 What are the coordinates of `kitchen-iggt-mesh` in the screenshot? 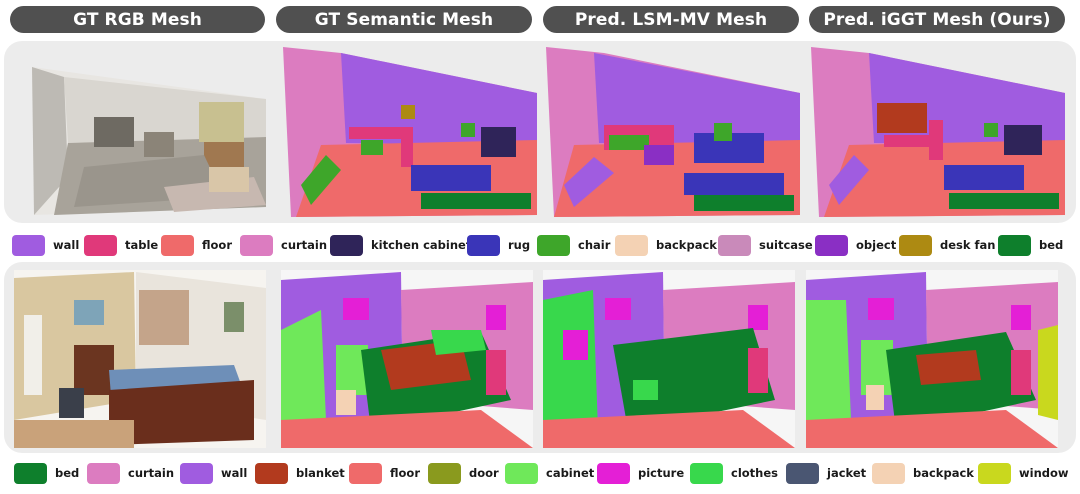 It's located at (937, 131).